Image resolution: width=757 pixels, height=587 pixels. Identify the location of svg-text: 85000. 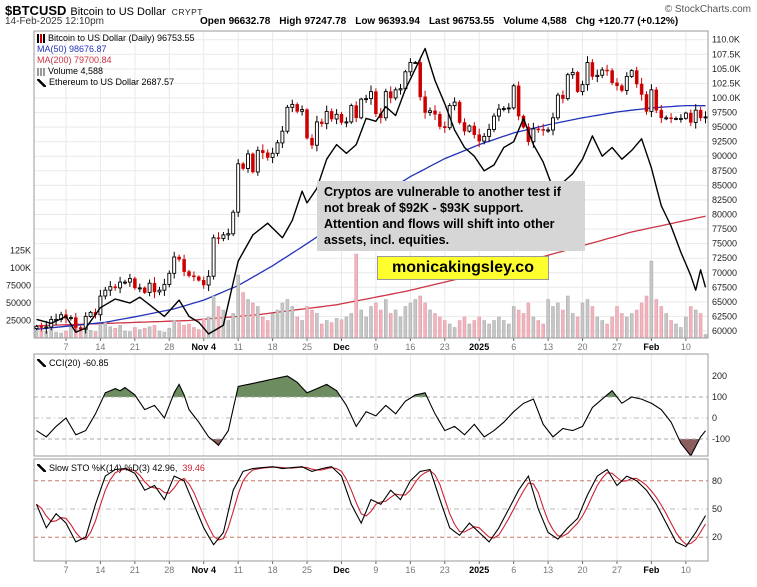
(724, 185).